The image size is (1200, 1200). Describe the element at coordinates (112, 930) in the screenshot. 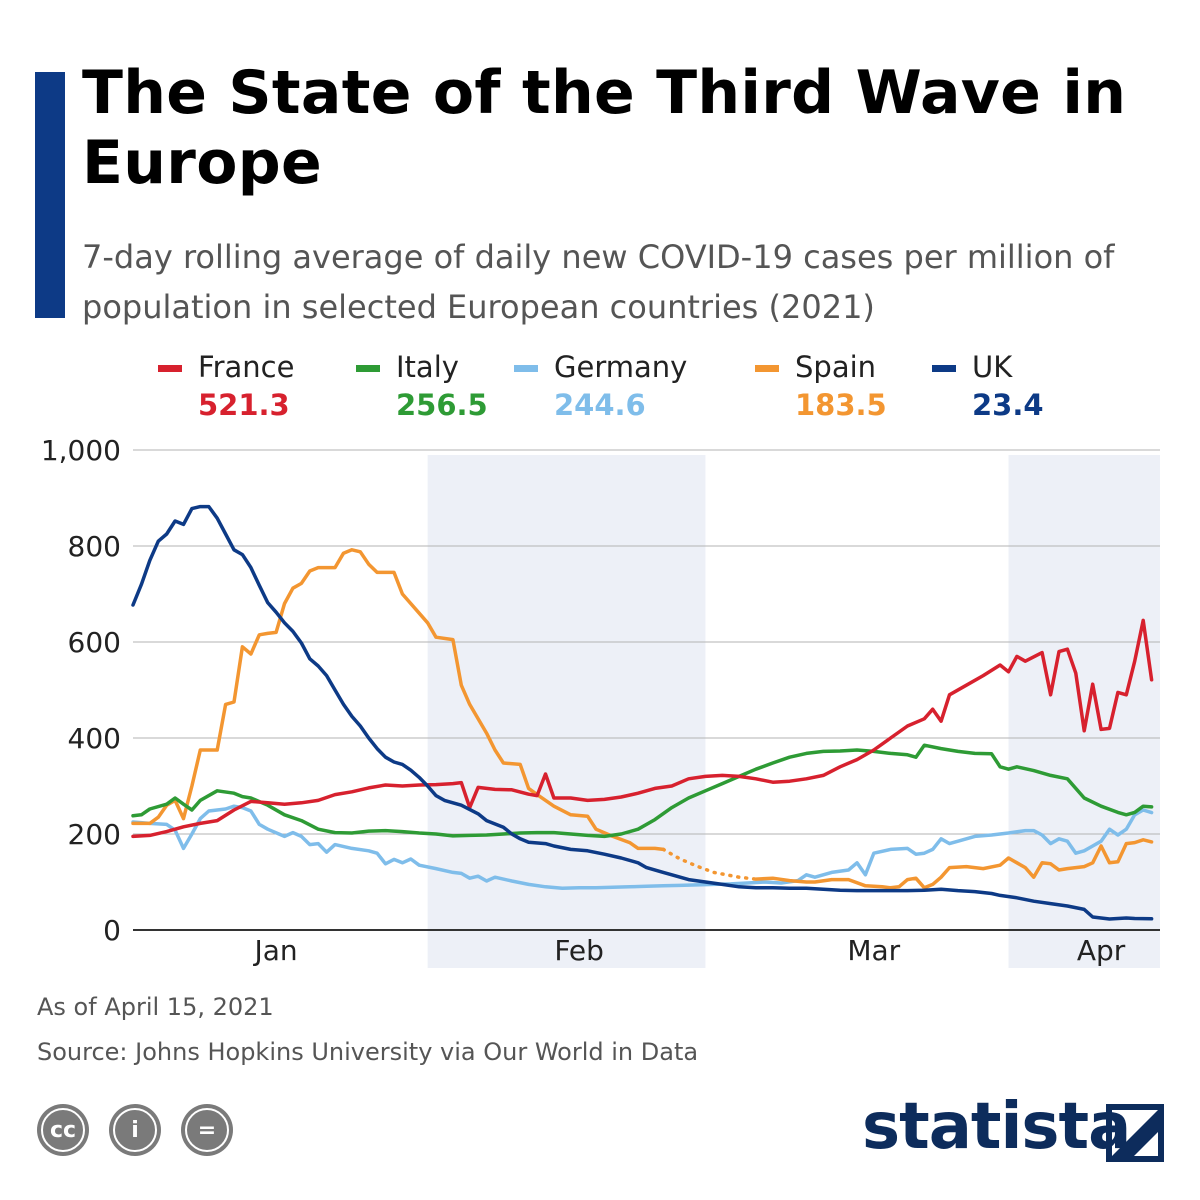

I see `y-tick-label: 0` at that location.